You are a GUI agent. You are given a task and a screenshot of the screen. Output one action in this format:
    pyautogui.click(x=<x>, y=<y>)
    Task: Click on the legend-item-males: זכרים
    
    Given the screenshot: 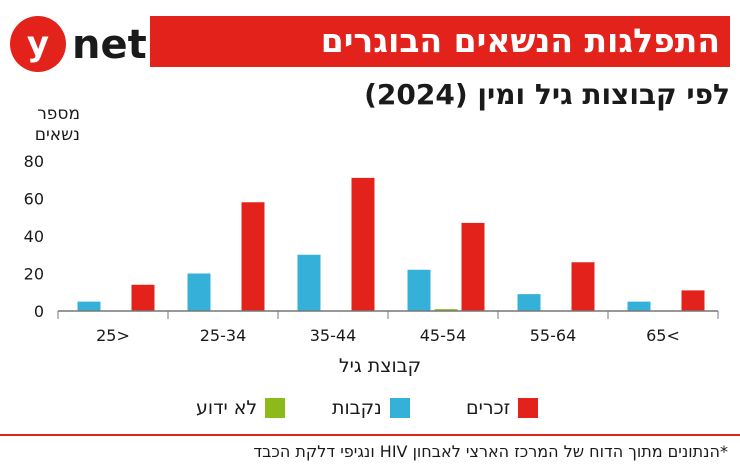 What is the action you would take?
    pyautogui.click(x=502, y=408)
    